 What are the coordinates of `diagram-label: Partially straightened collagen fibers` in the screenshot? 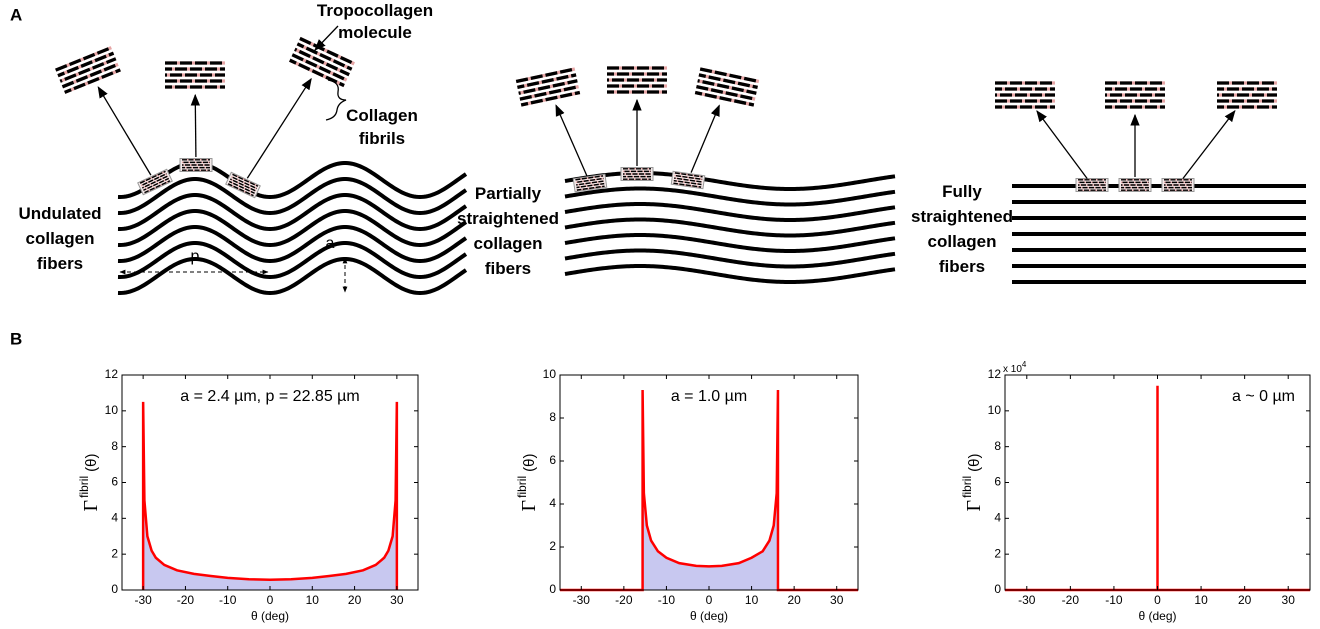 It's located at (508, 231).